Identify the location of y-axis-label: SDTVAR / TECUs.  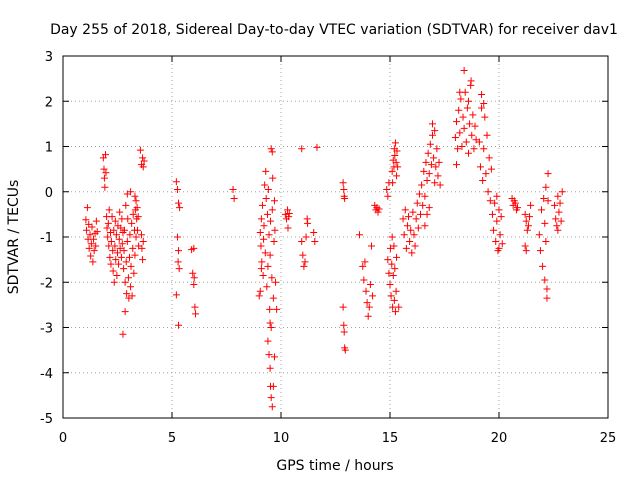
(14, 237).